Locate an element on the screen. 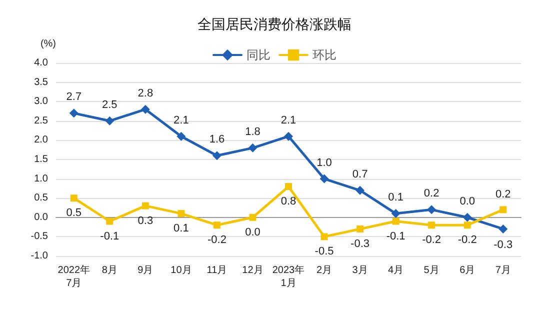 The width and height of the screenshot is (549, 316). x-tick-label: 12月 is located at coordinates (253, 270).